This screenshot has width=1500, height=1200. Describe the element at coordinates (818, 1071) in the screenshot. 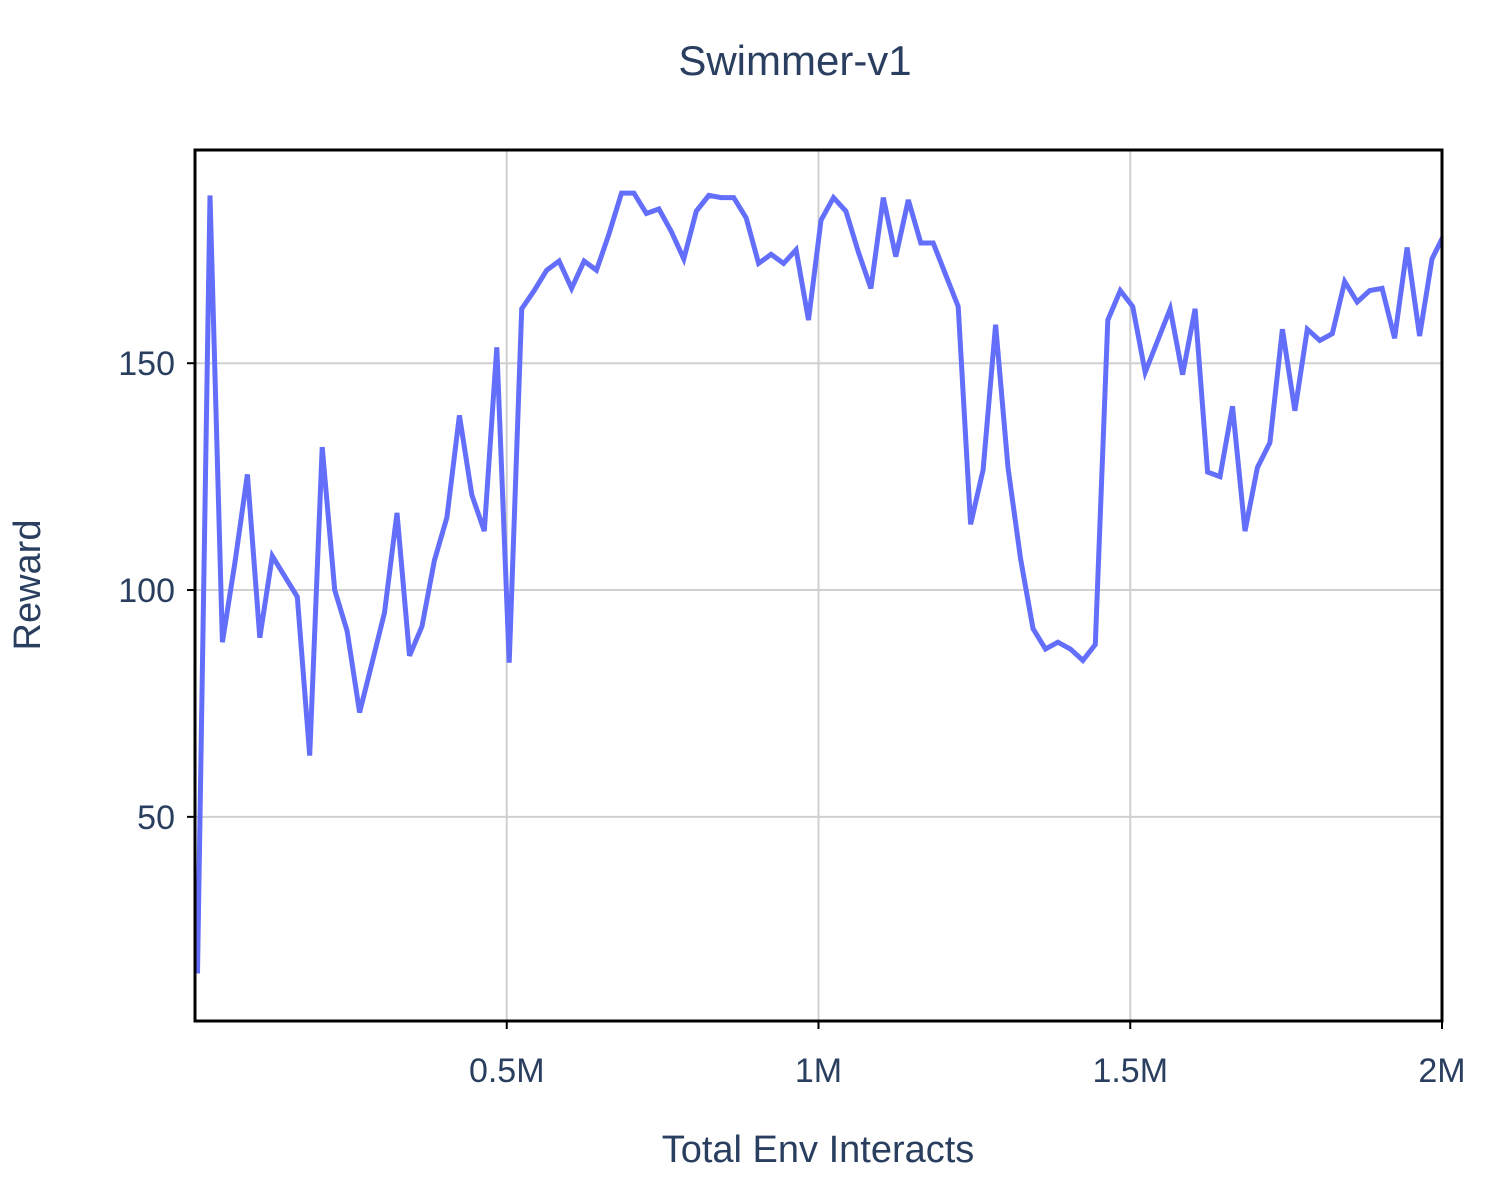

I see `x-tick-label: 1M` at that location.